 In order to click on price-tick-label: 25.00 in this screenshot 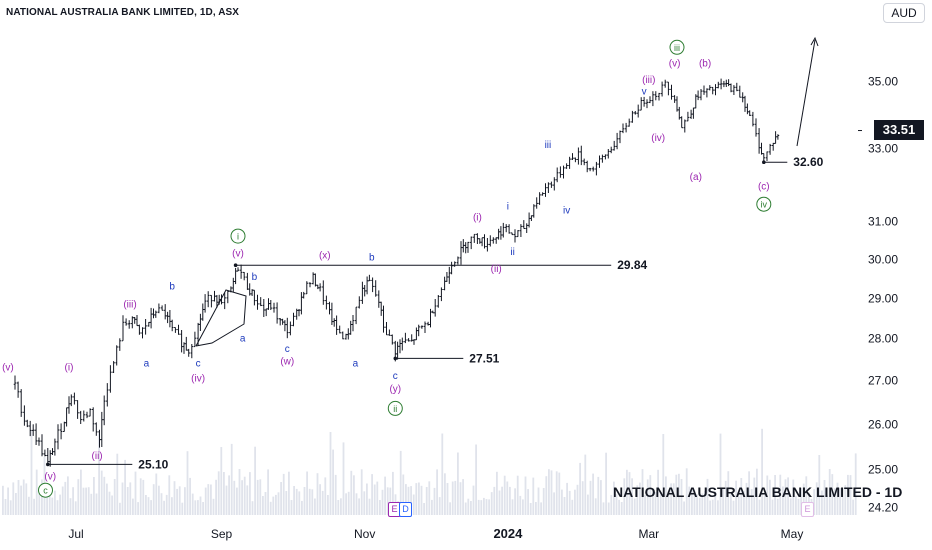, I will do `click(883, 470)`.